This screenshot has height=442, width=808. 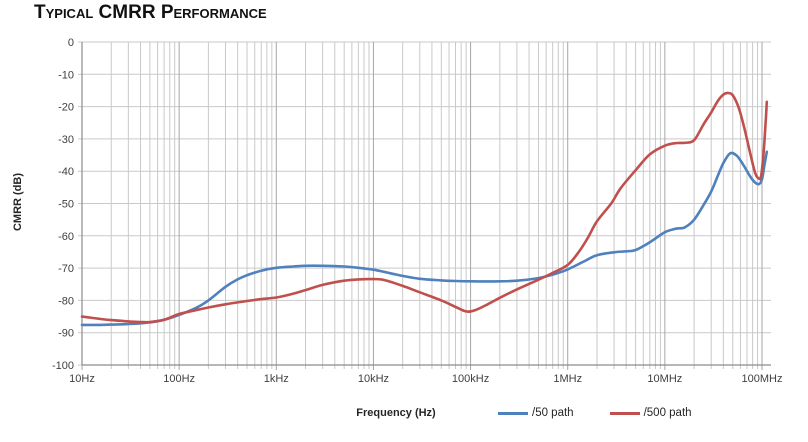 I want to click on x-tick-label: 10MHz, so click(x=664, y=379).